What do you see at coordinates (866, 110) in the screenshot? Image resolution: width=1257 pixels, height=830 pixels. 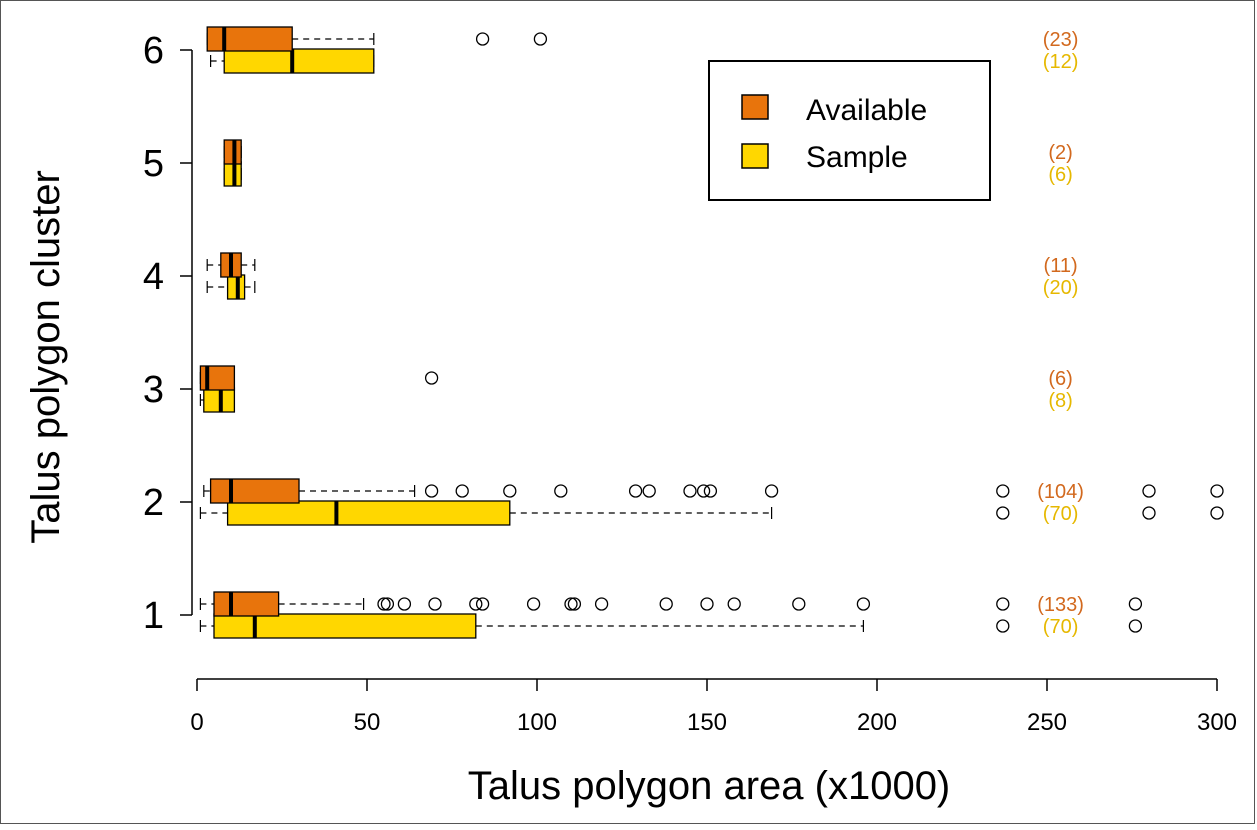 I see `legend-label-available: Available` at bounding box center [866, 110].